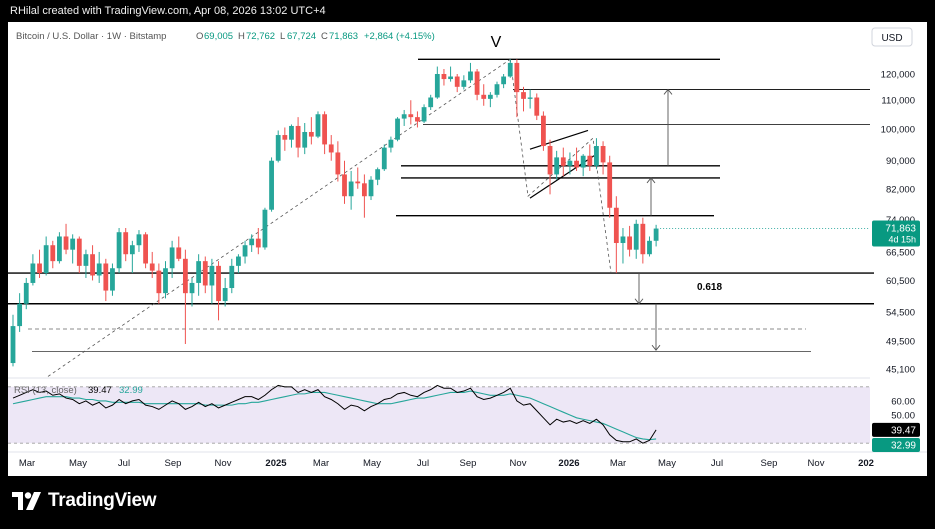 This screenshot has height=529, width=935. What do you see at coordinates (173, 463) in the screenshot?
I see `time-tick-label: Sep` at bounding box center [173, 463].